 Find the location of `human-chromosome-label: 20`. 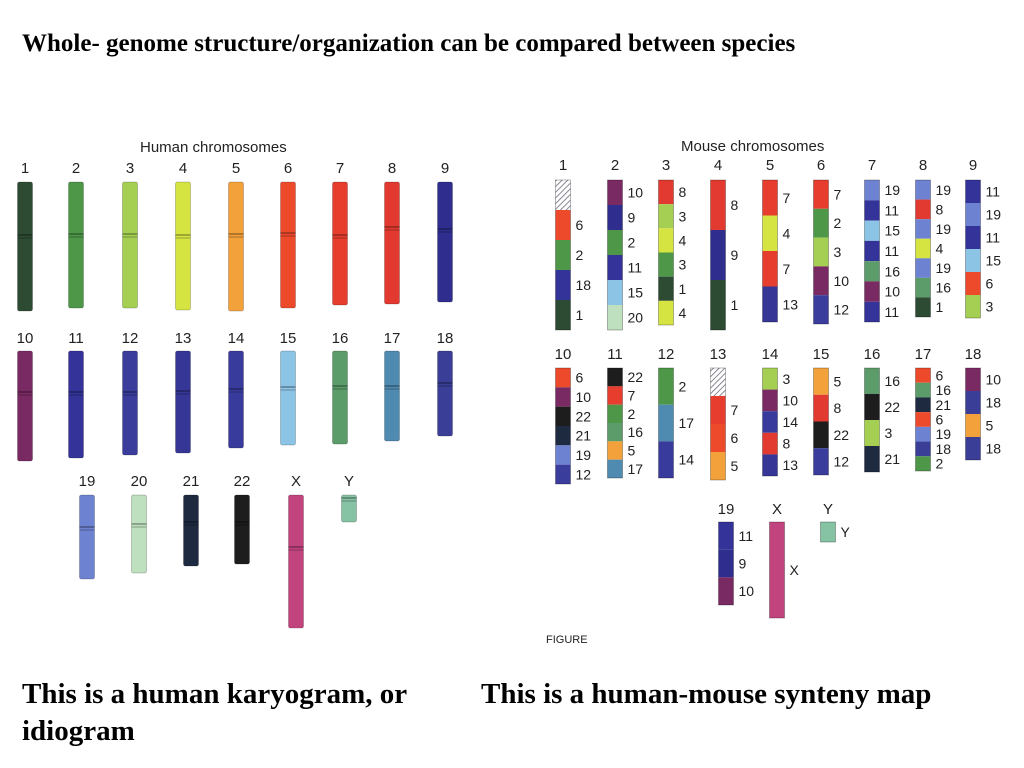

human-chromosome-label: 20 is located at coordinates (139, 481).